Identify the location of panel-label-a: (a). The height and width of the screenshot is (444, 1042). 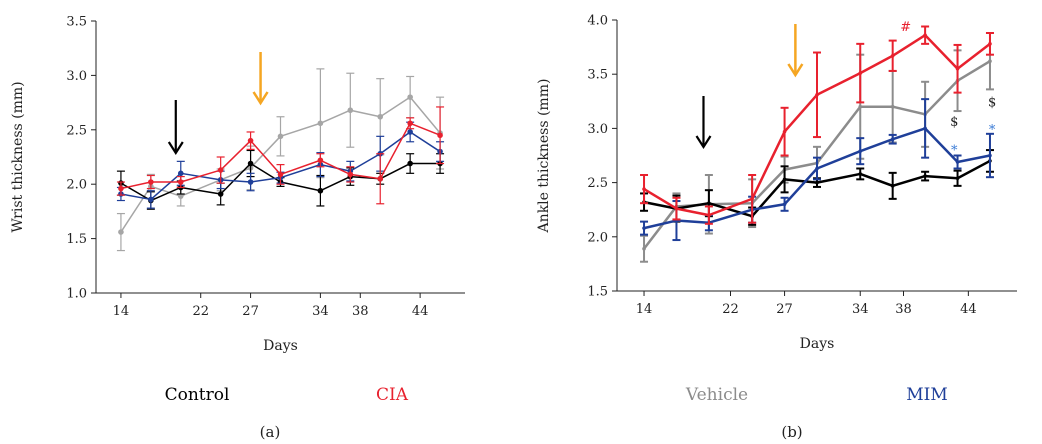
(270, 432).